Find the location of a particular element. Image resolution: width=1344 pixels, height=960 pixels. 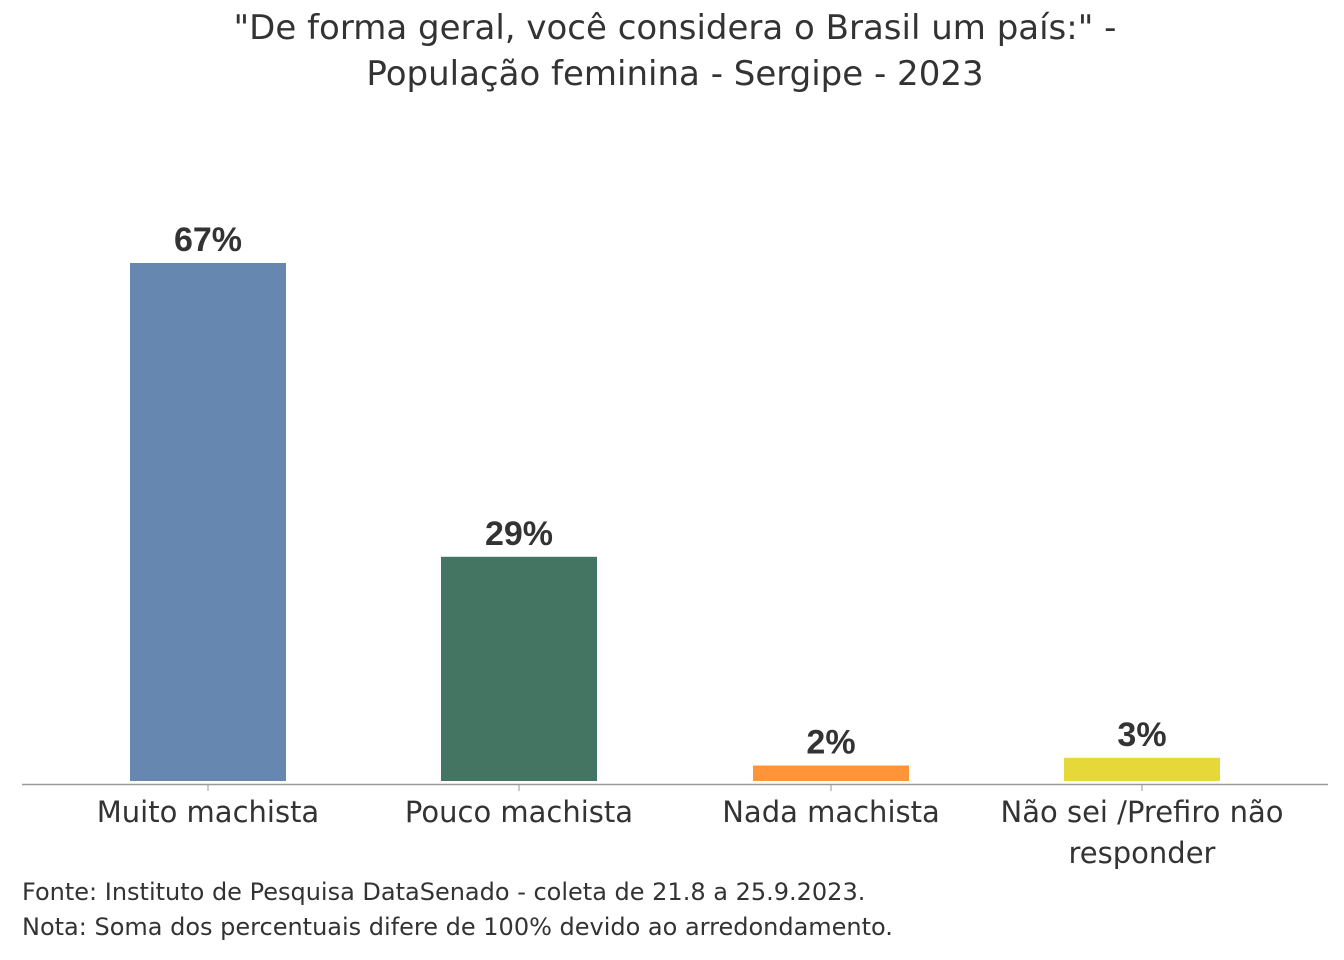

category-label: Não sei /Prefiro não is located at coordinates (1142, 812).